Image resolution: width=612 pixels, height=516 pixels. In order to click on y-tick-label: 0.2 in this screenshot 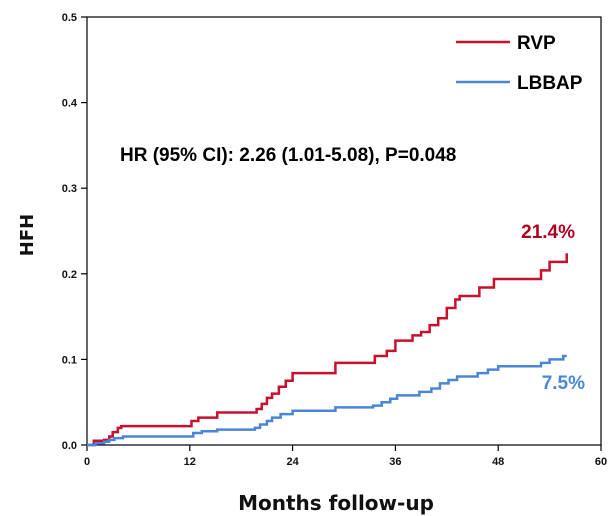, I will do `click(69, 275)`.